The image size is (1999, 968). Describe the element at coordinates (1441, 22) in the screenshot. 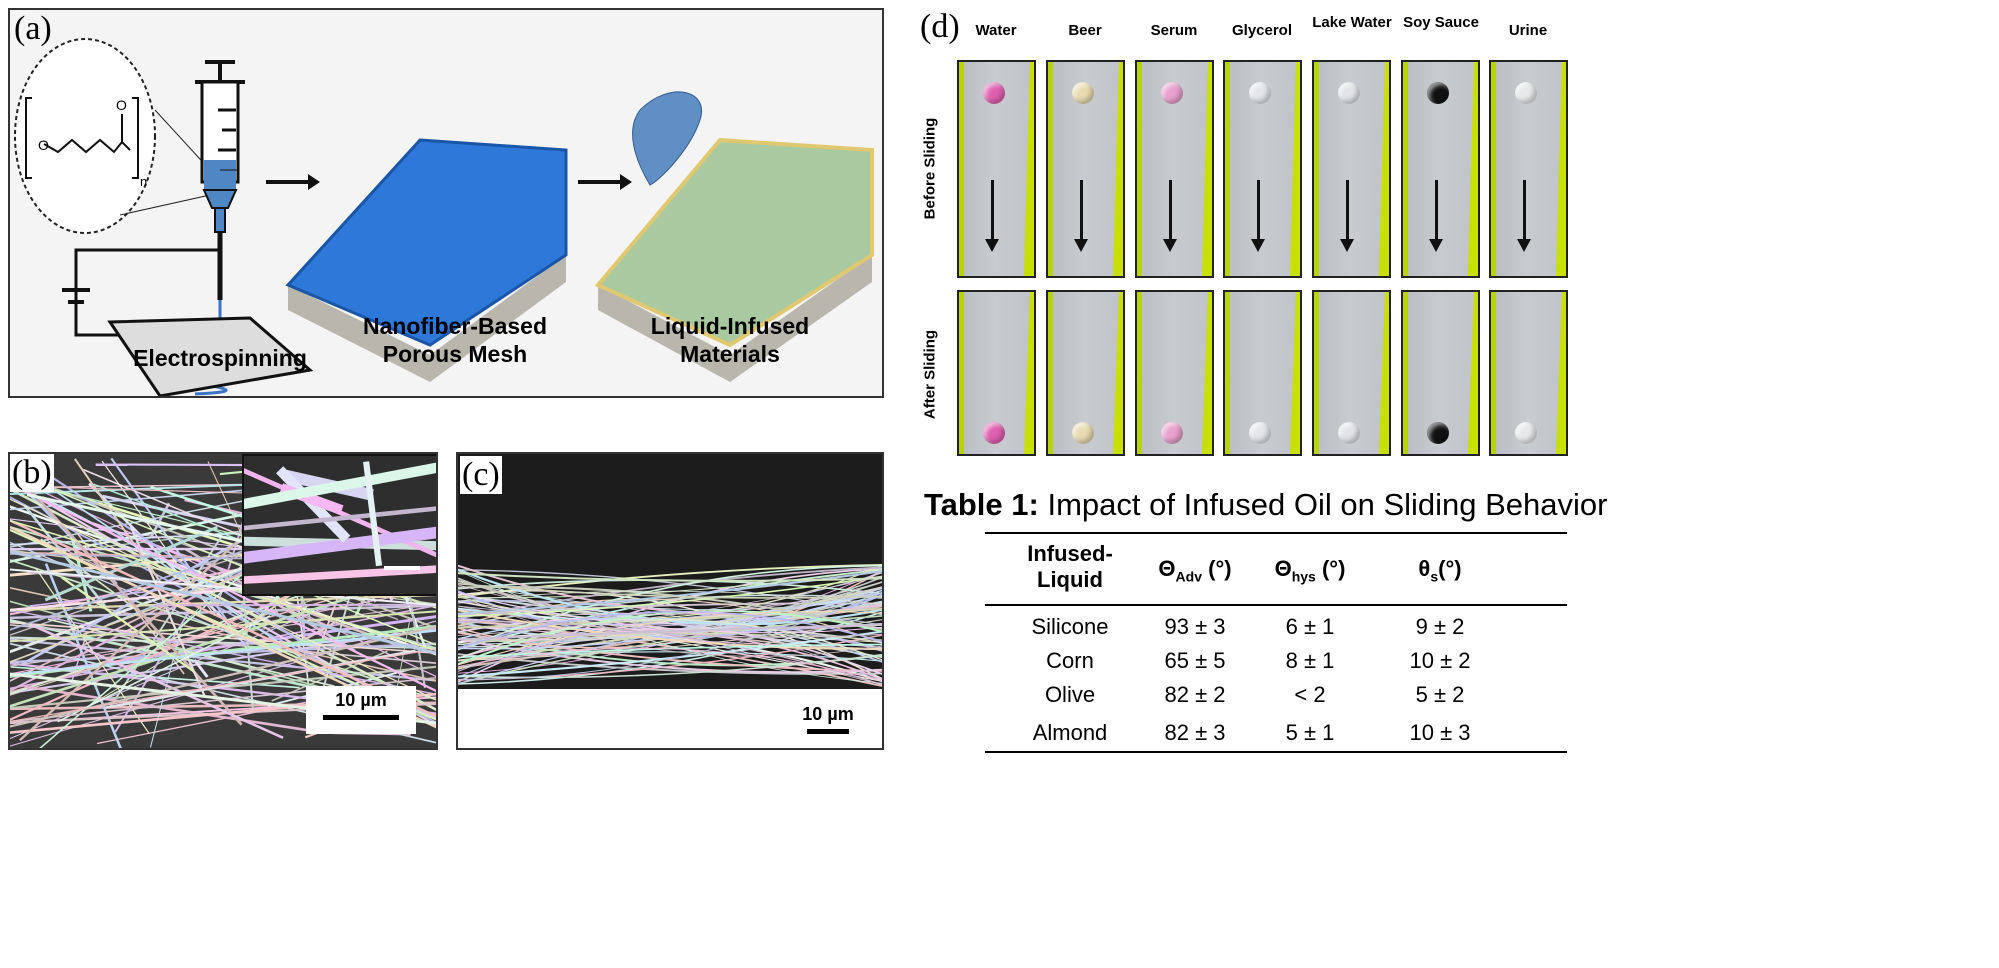

I see `liquid-label: Soy Sauce` at that location.